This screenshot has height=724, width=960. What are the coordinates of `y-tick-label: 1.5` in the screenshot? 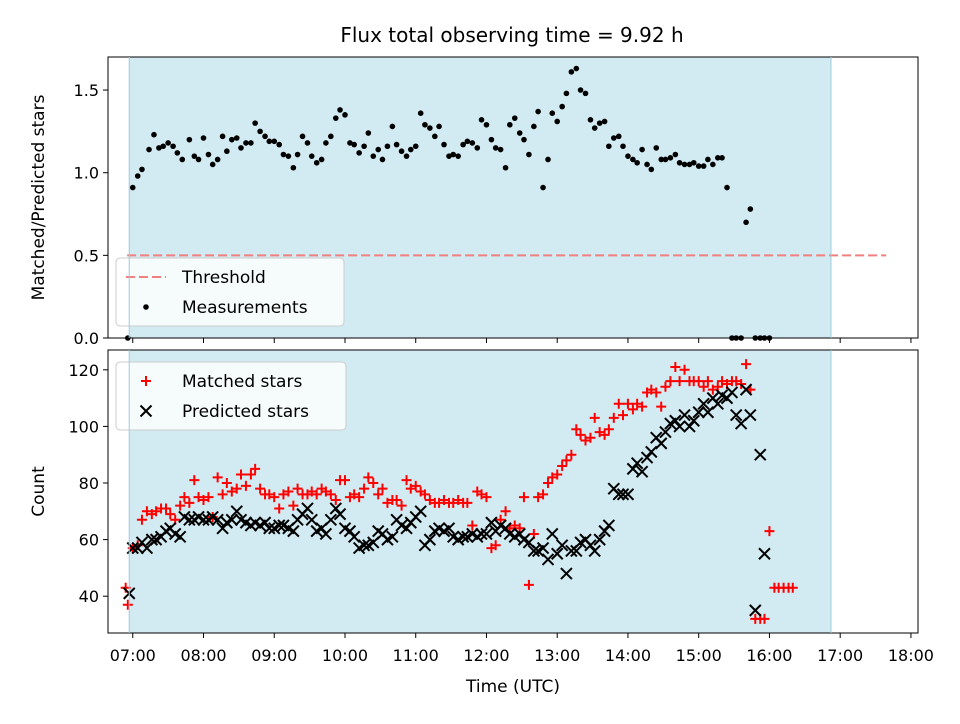 It's located at (86, 90).